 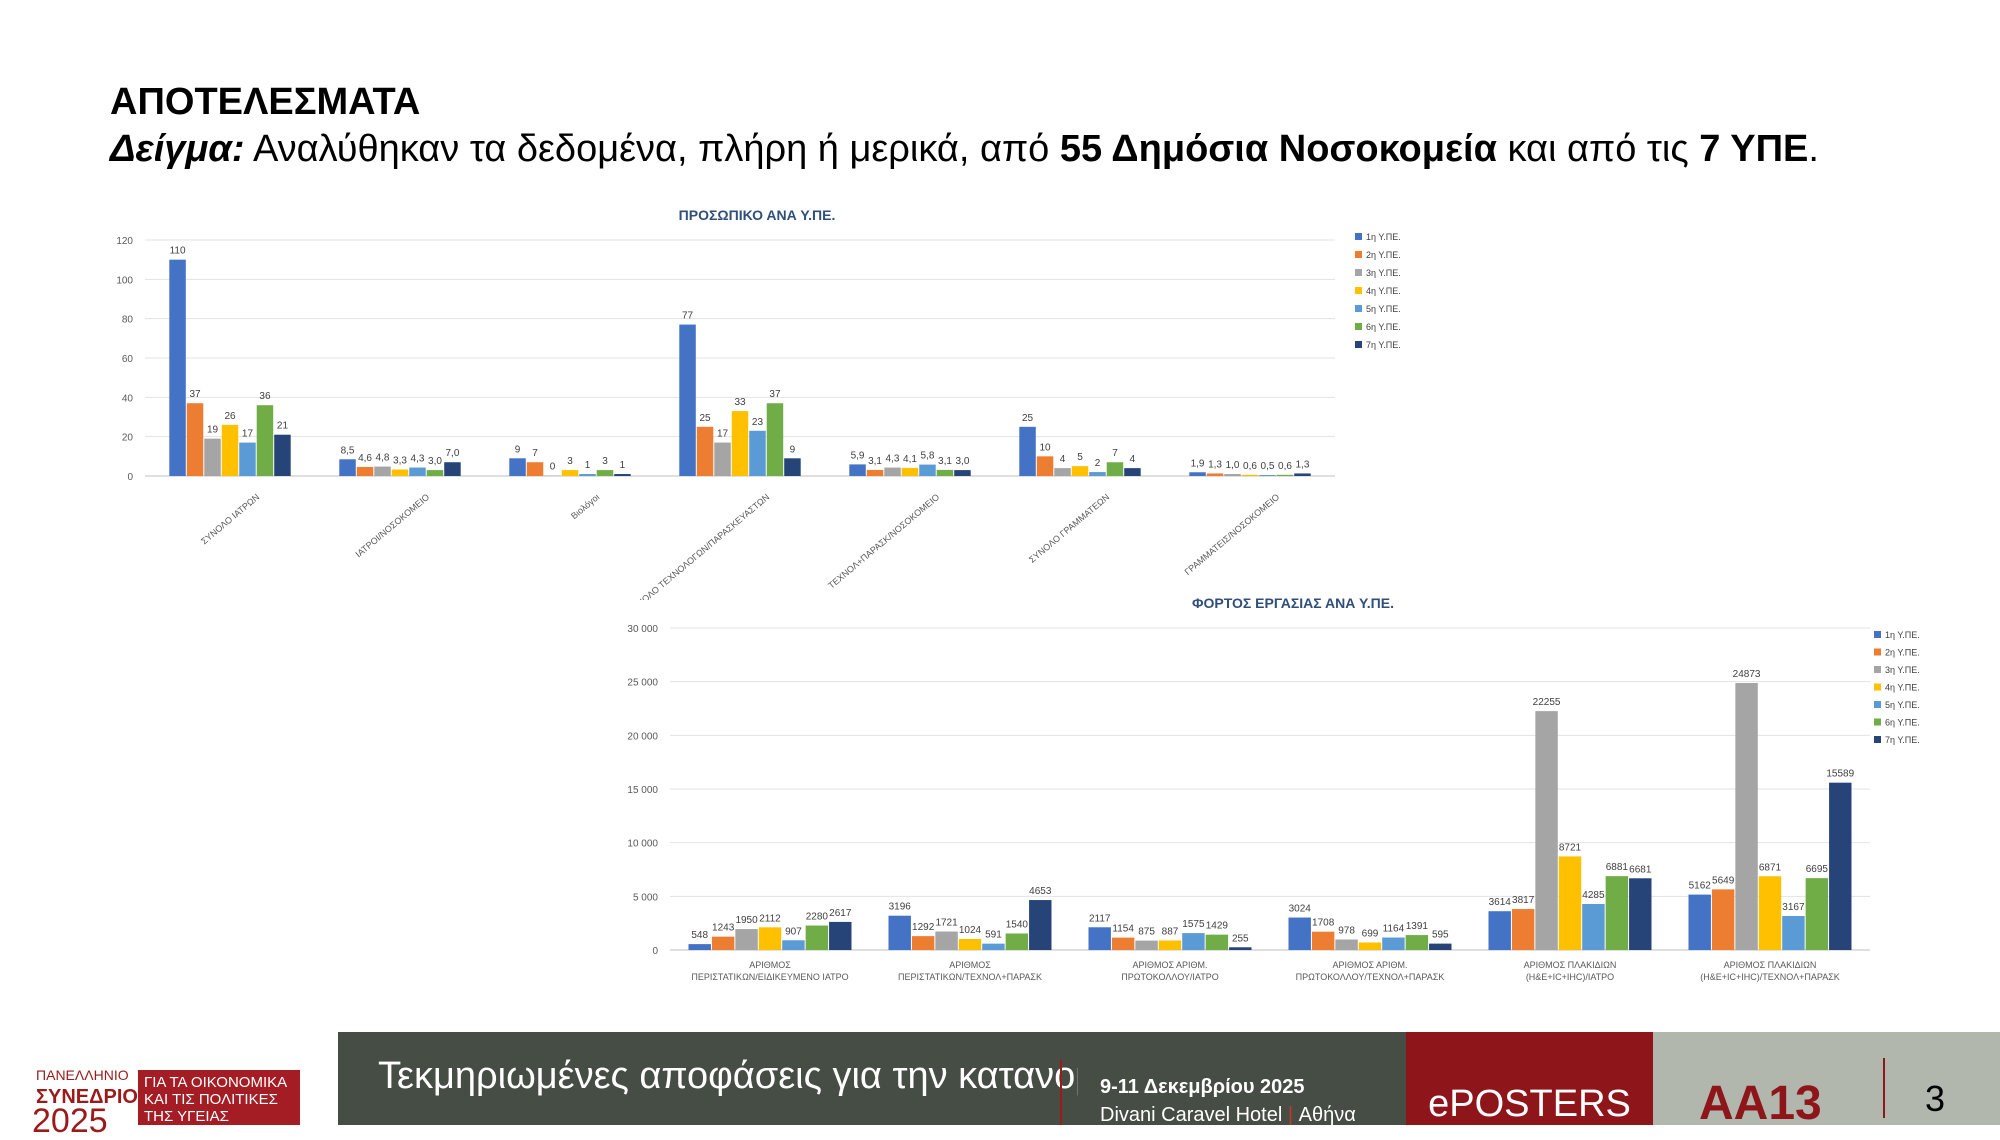 I want to click on y-tick-label: 15 000, so click(x=642, y=790).